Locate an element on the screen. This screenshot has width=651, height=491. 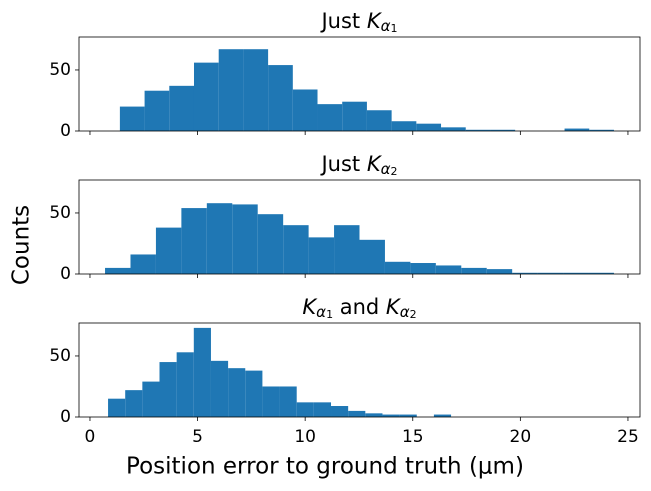
title-part: and is located at coordinates (359, 307).